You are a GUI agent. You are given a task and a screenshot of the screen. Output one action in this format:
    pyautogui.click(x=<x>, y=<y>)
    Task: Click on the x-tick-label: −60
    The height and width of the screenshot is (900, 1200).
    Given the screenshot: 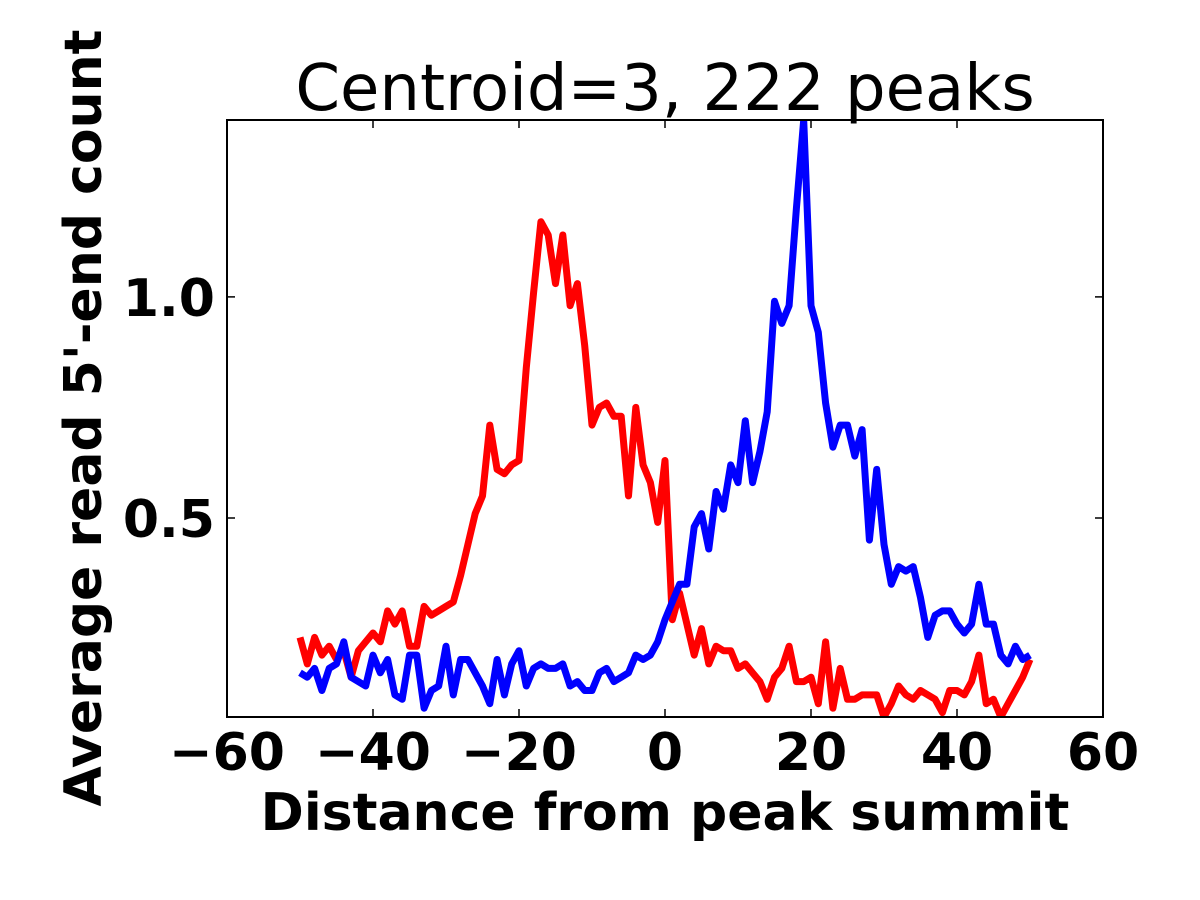 What is the action you would take?
    pyautogui.click(x=227, y=753)
    